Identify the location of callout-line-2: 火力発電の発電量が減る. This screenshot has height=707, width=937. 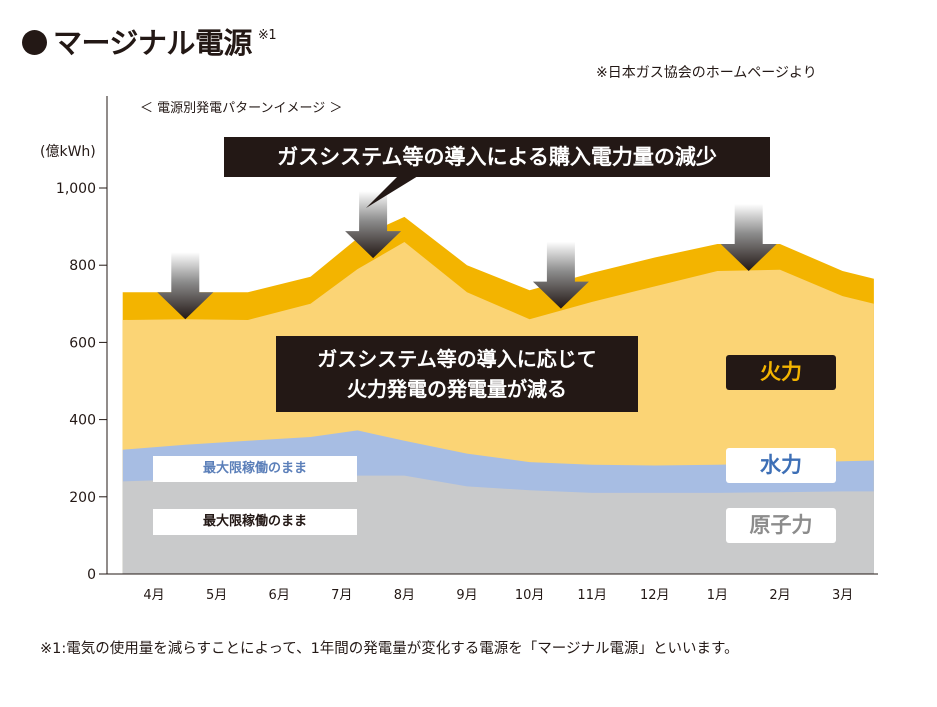
(457, 389).